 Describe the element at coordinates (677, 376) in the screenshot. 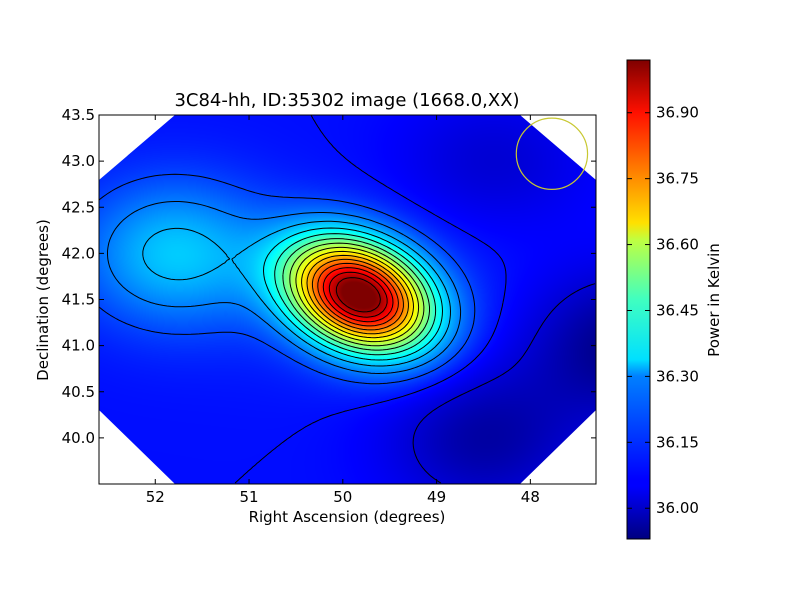

I see `colorbar-tick-label: 36.30` at that location.